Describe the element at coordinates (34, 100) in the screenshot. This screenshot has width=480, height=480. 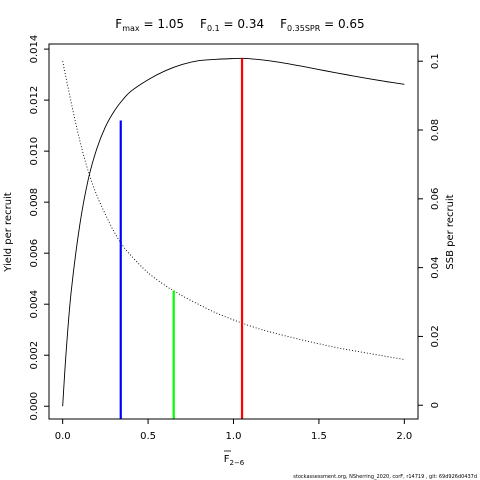
I see `y-left-tick-label: 0.012` at that location.